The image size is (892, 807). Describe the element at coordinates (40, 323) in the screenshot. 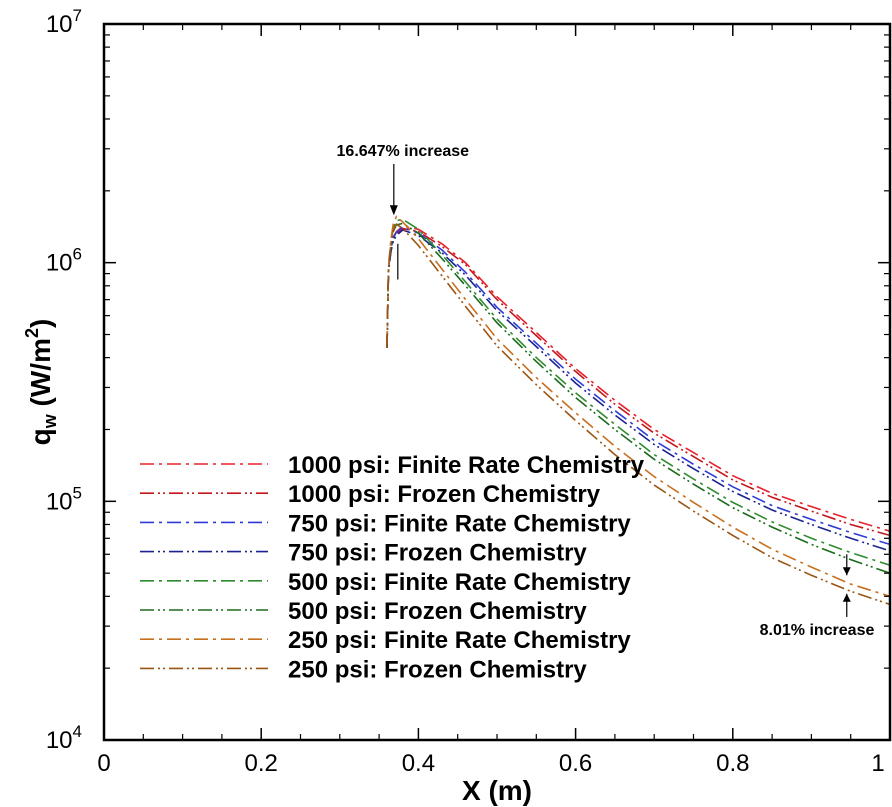

I see `y-axis-title-unit-suffix: )` at that location.